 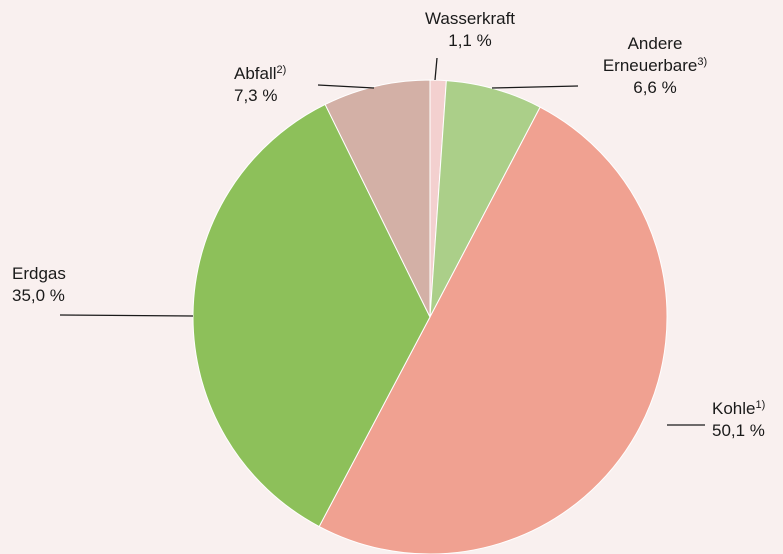 I want to click on slice-label: Andere Erneuerbare3) 6,6 %, so click(x=655, y=66).